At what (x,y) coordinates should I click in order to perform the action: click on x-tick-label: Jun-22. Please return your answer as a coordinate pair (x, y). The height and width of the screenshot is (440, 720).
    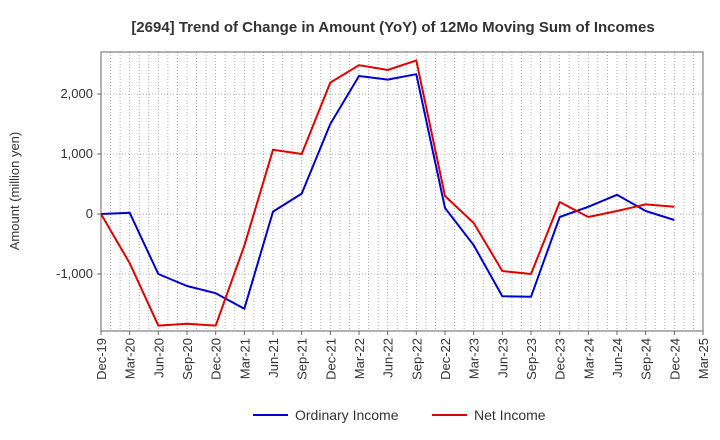
    Looking at the image, I should click on (388, 358).